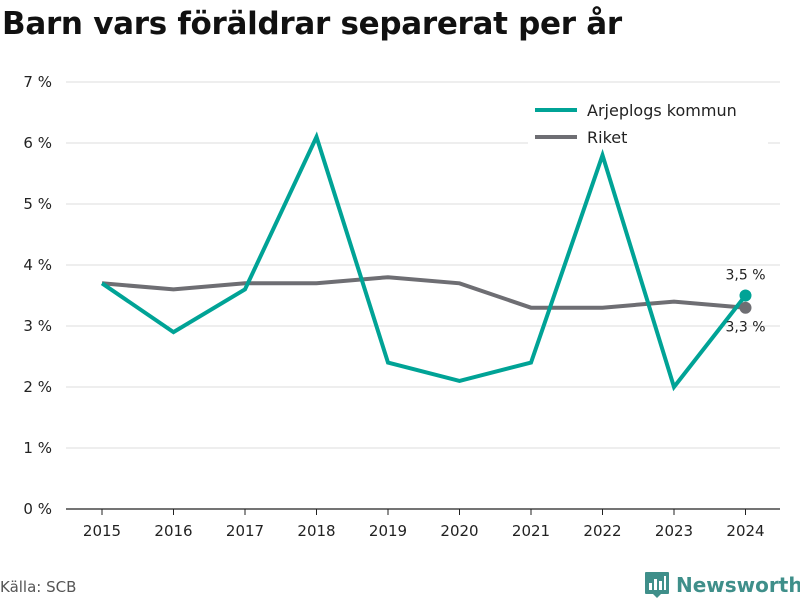 The width and height of the screenshot is (800, 601). I want to click on x-axis: 2015 2016 2017 2018 2019 2020 2021 2022 2023 2024, so click(423, 524).